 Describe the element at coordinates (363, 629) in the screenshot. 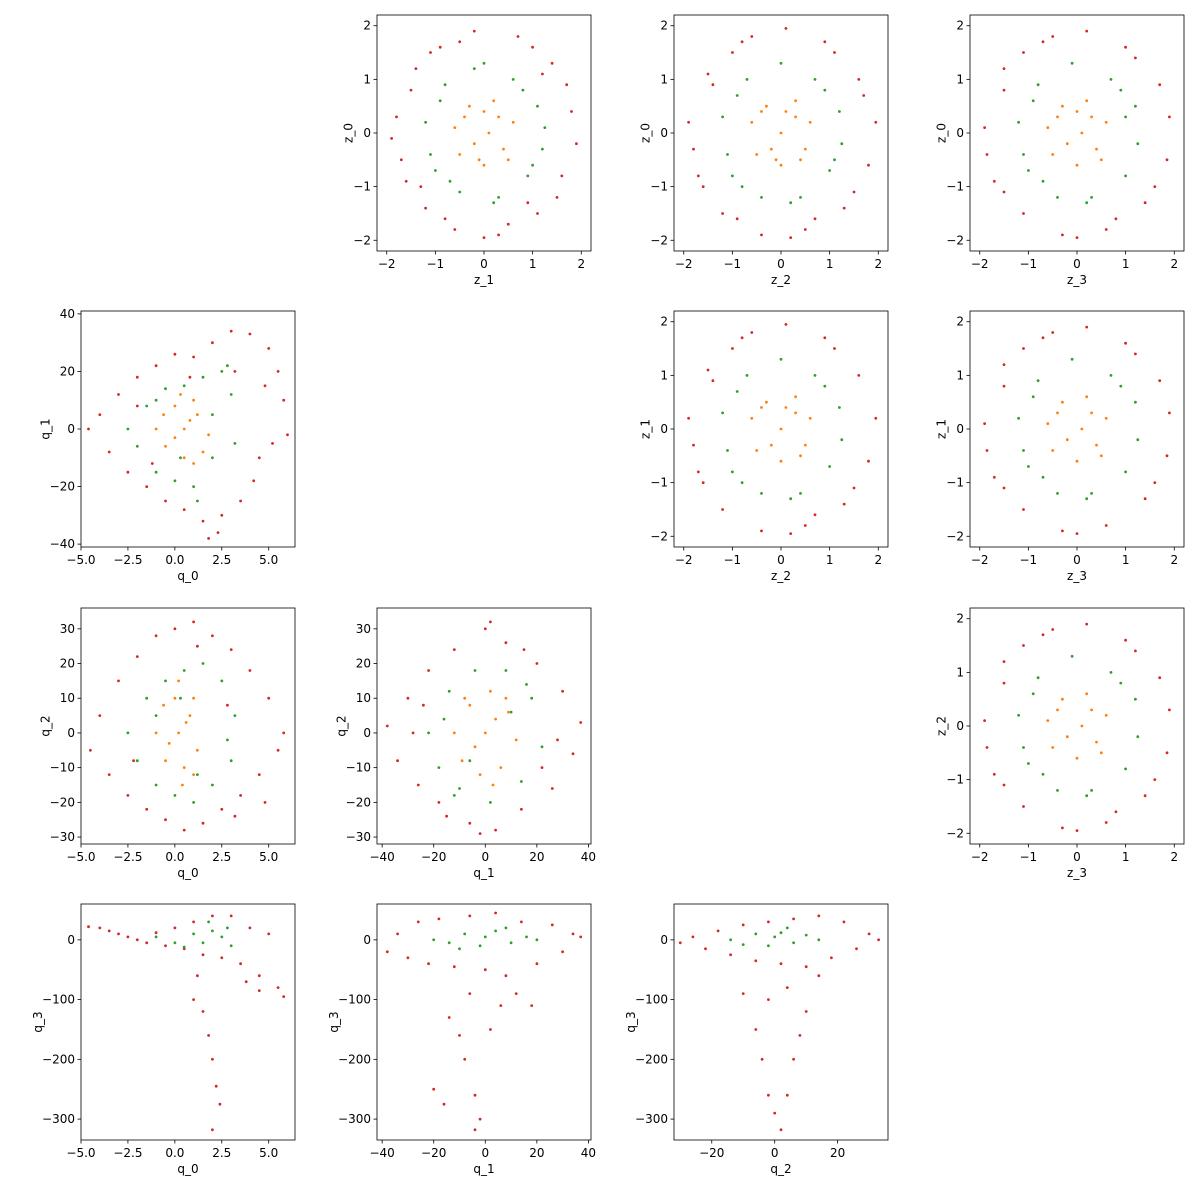

I see `y-tick-label: 30` at that location.